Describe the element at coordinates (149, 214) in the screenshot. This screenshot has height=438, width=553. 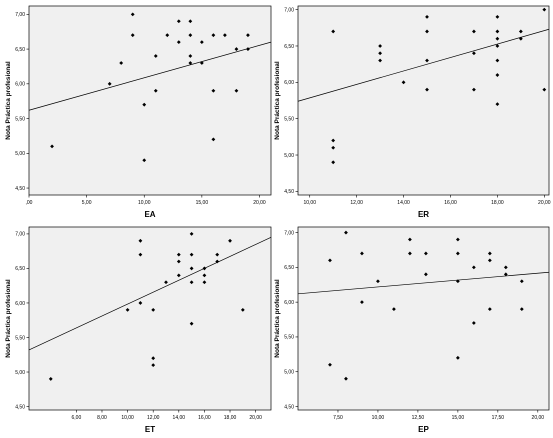
I see `x-axis-label: EA` at that location.